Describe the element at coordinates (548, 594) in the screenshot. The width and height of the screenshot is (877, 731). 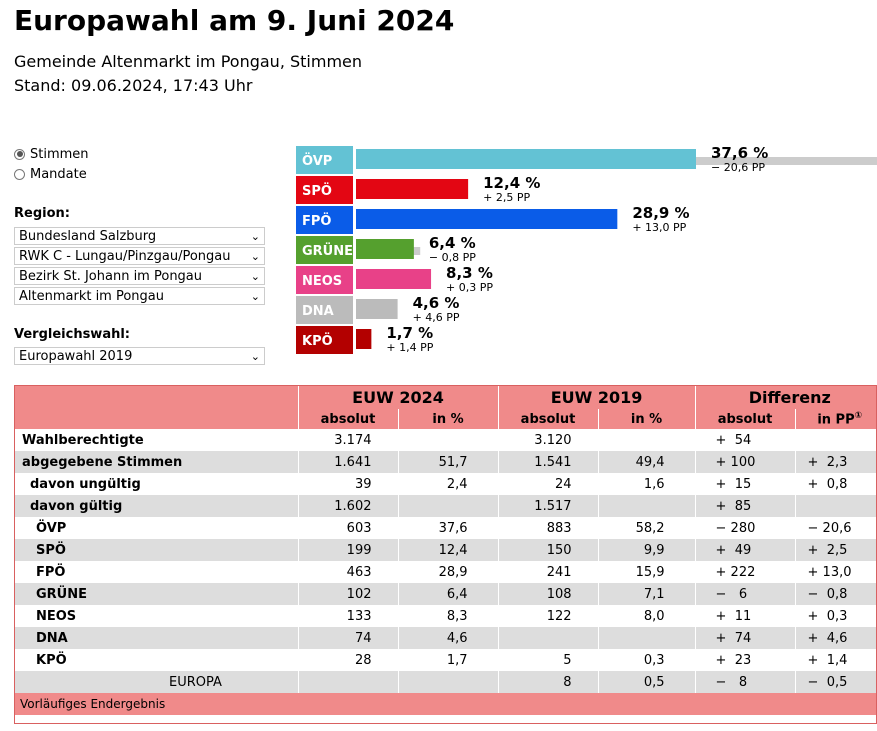
I see `table-cell: 108` at that location.